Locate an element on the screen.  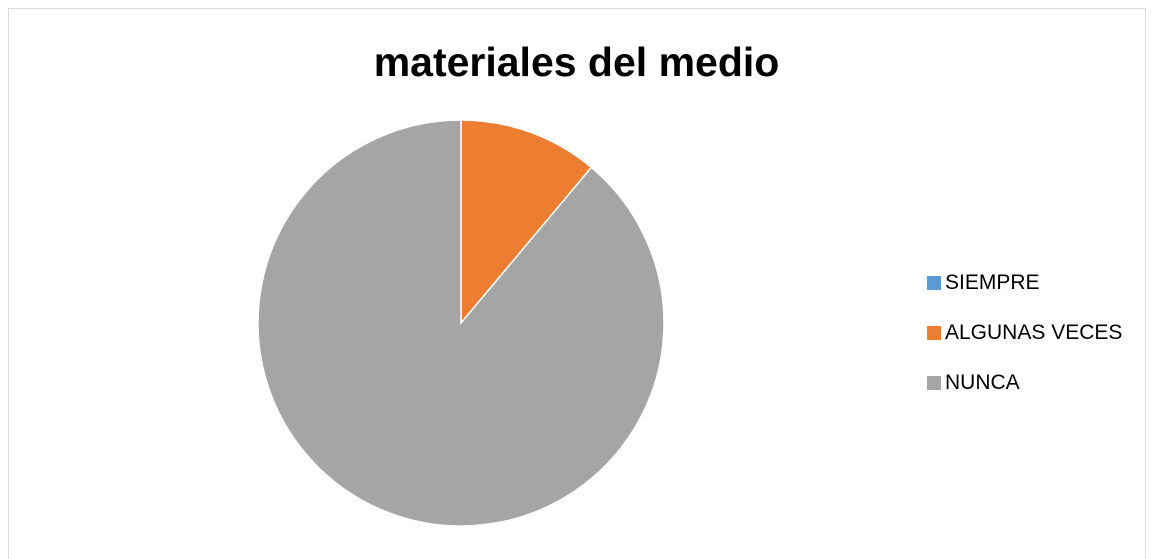
legend-swatch-algunas-veces is located at coordinates (934, 333).